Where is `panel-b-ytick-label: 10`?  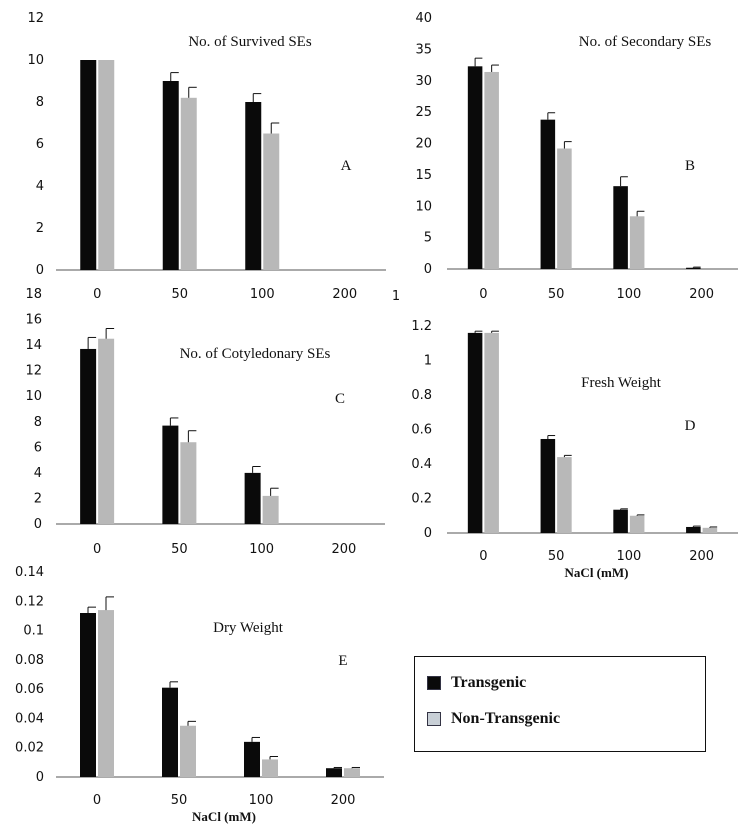 panel-b-ytick-label: 10 is located at coordinates (423, 206).